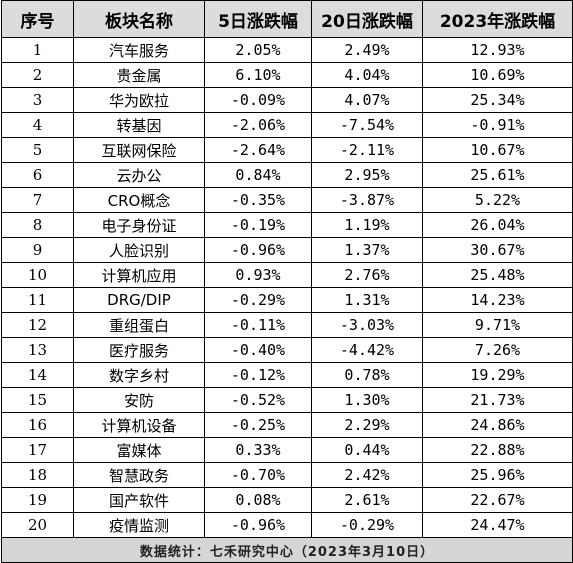  I want to click on change-5day-cell: -2.06%, so click(258, 125).